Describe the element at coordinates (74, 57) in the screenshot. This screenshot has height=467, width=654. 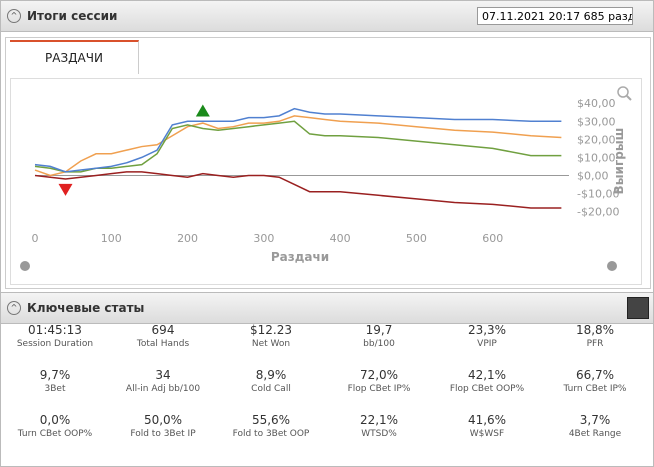
I see `tab: РАЗДАЧИ` at that location.